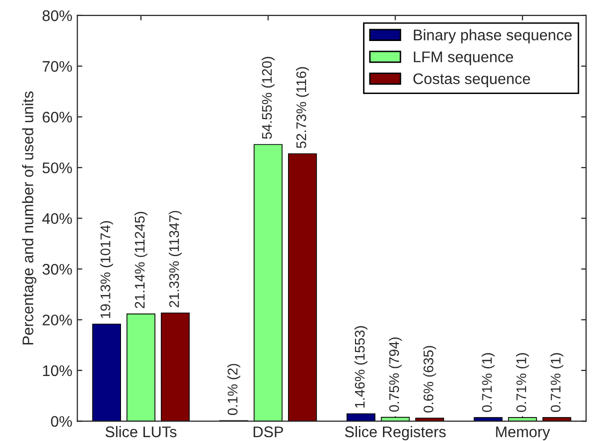  What do you see at coordinates (29, 217) in the screenshot?
I see `y-axis-title: Percentage and number of used units` at bounding box center [29, 217].